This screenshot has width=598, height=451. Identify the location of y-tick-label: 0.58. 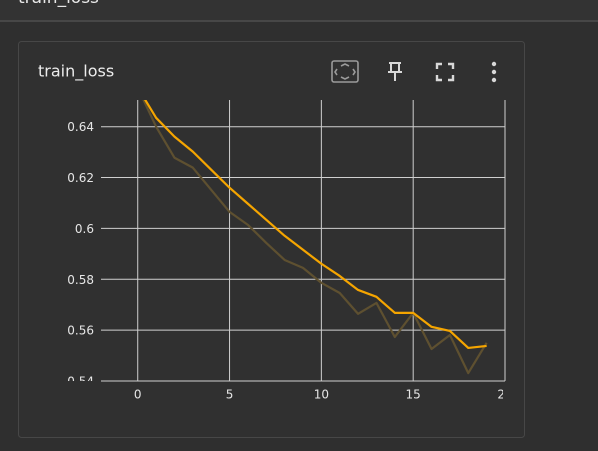
(80, 280).